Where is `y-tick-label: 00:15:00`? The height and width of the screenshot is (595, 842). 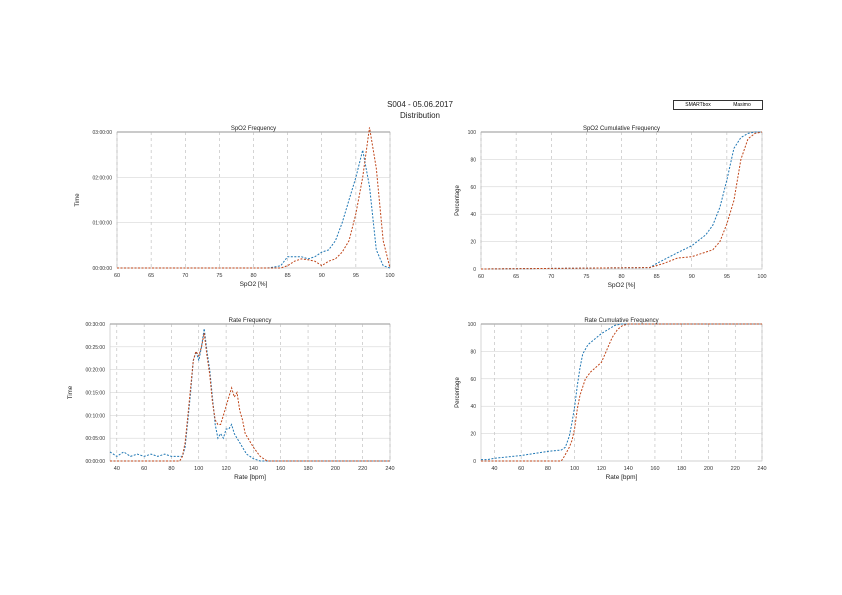
y-tick-label: 00:15:00 is located at coordinates (96, 394).